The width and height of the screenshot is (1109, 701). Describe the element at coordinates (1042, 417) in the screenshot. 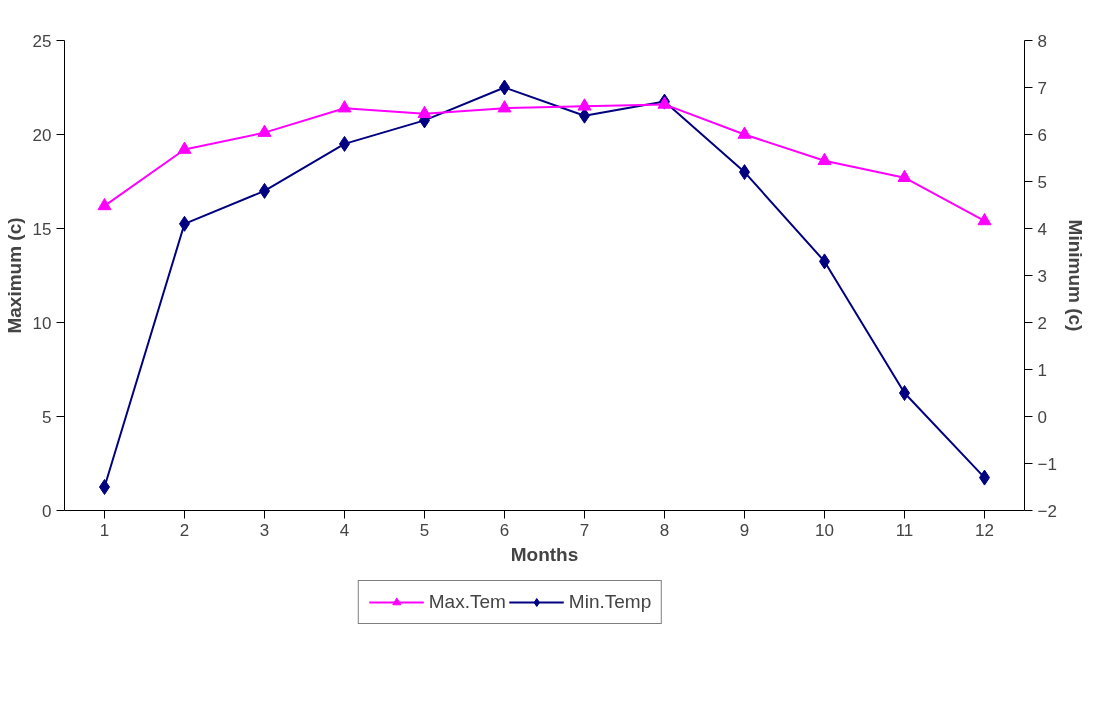

I see `y2-tick-label: 0` at that location.